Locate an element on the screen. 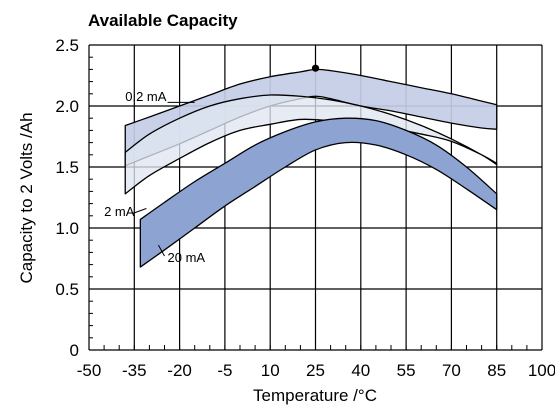 Image resolution: width=555 pixels, height=407 pixels. y-tick-label: 1.0 is located at coordinates (67, 228).